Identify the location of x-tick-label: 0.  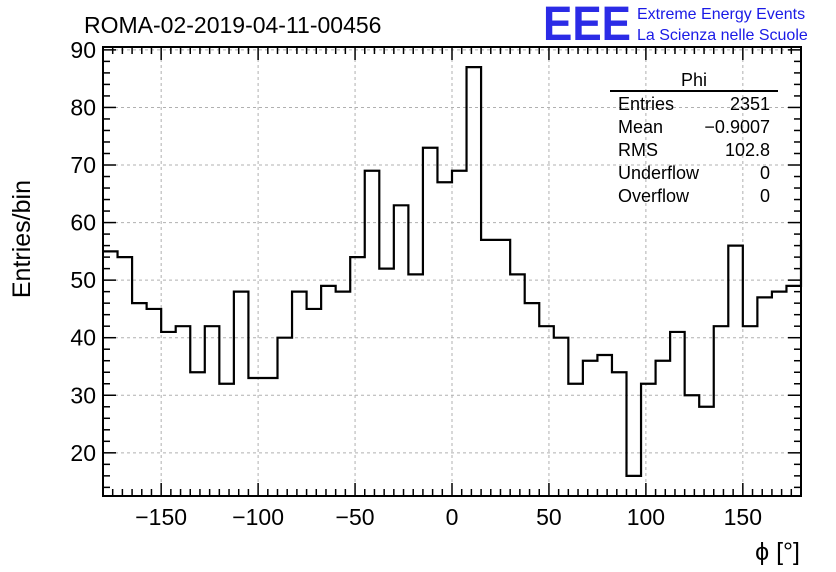
(452, 517).